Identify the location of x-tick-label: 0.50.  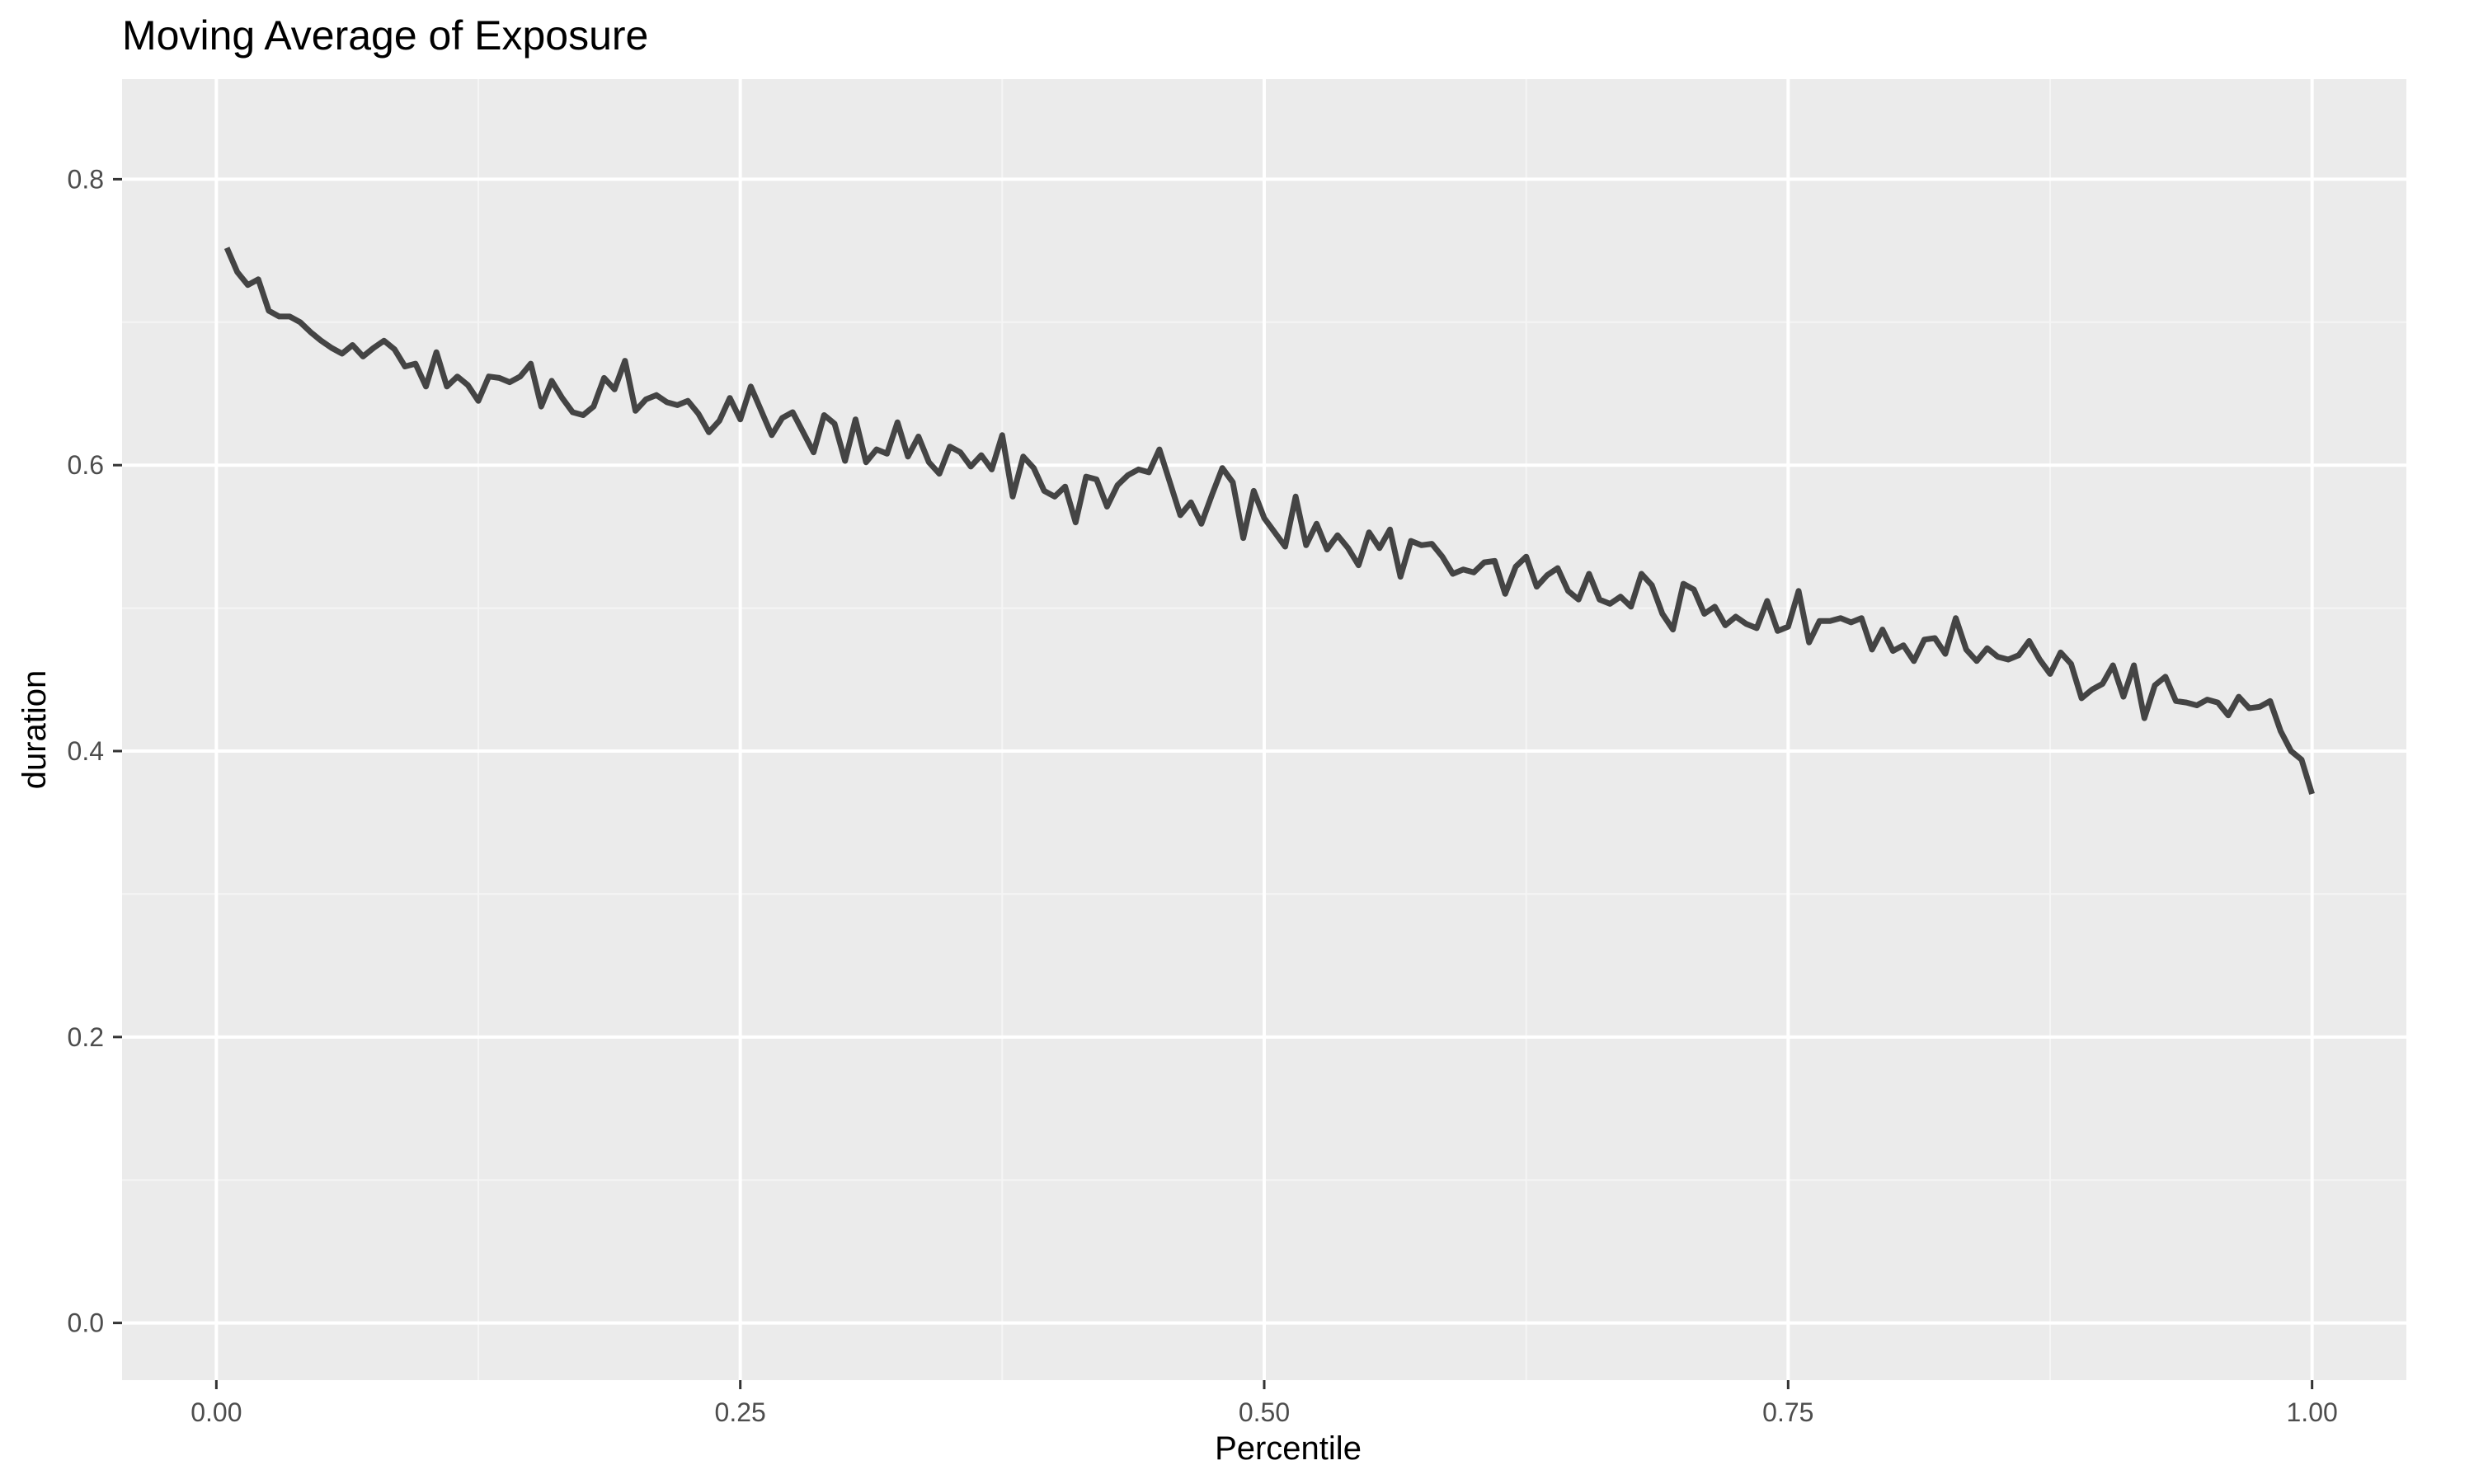
(1264, 1412).